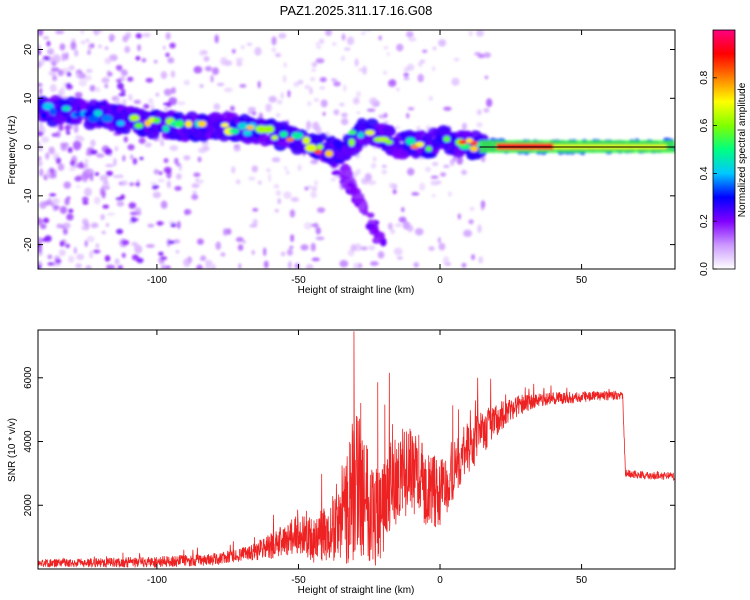 The width and height of the screenshot is (750, 600). What do you see at coordinates (352, 132) in the screenshot?
I see `ridge-hotspot` at bounding box center [352, 132].